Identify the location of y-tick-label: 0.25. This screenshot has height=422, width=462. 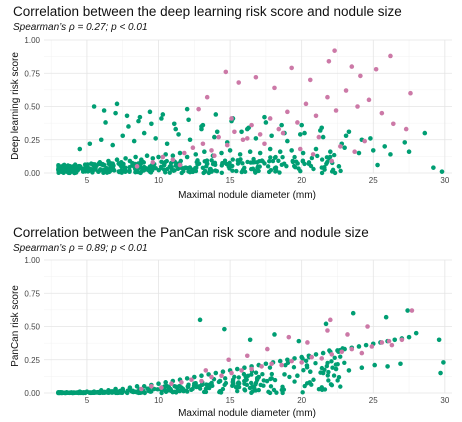
(32, 140).